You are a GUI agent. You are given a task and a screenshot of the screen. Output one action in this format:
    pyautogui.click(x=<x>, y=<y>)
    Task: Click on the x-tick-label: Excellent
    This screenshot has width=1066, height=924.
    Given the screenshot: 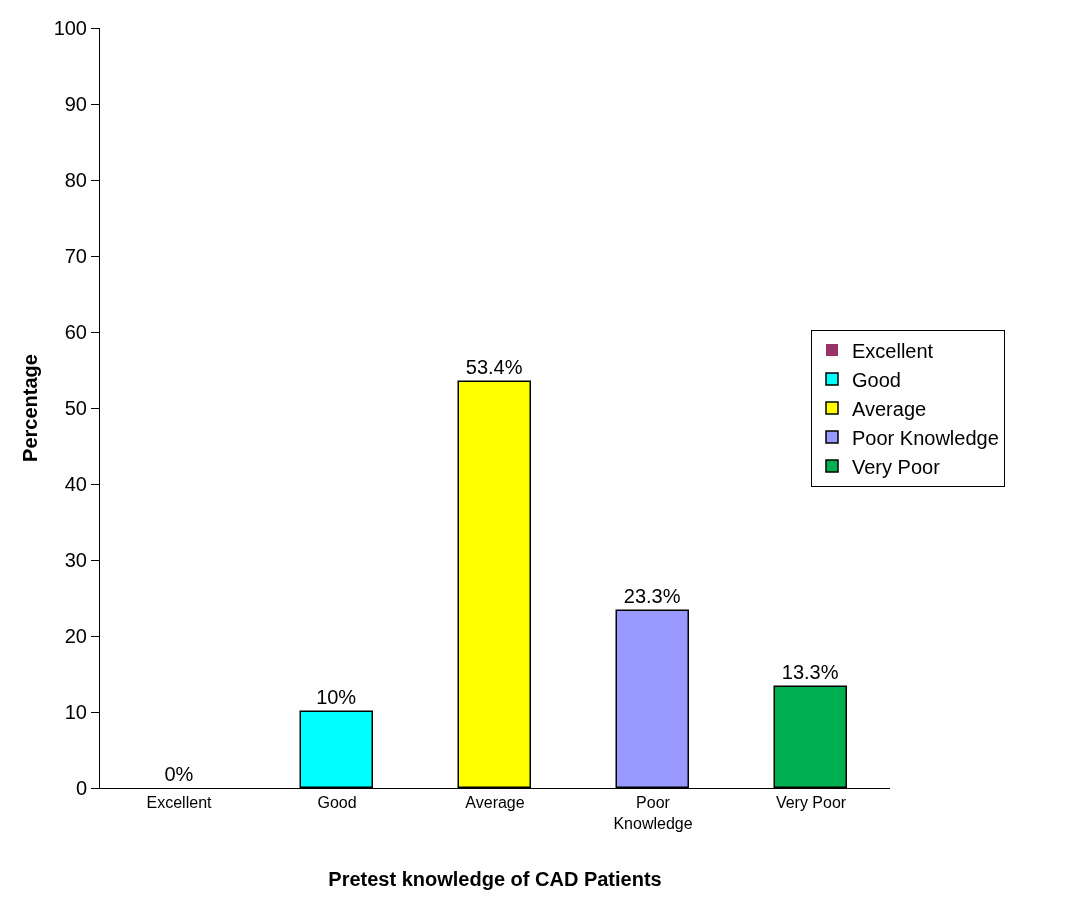 What is the action you would take?
    pyautogui.click(x=179, y=803)
    